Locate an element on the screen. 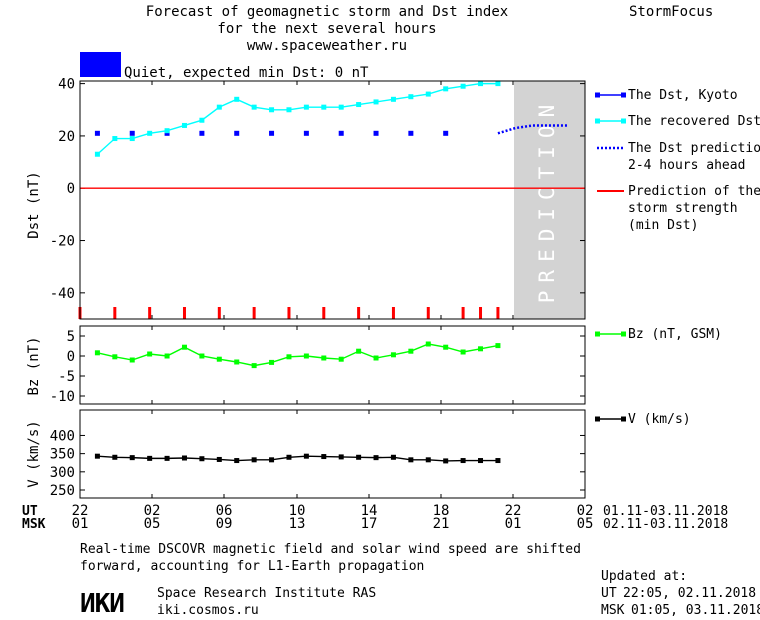 This screenshot has width=760, height=620. ut-date-range: 01.11-03.11.2018 is located at coordinates (665, 511).